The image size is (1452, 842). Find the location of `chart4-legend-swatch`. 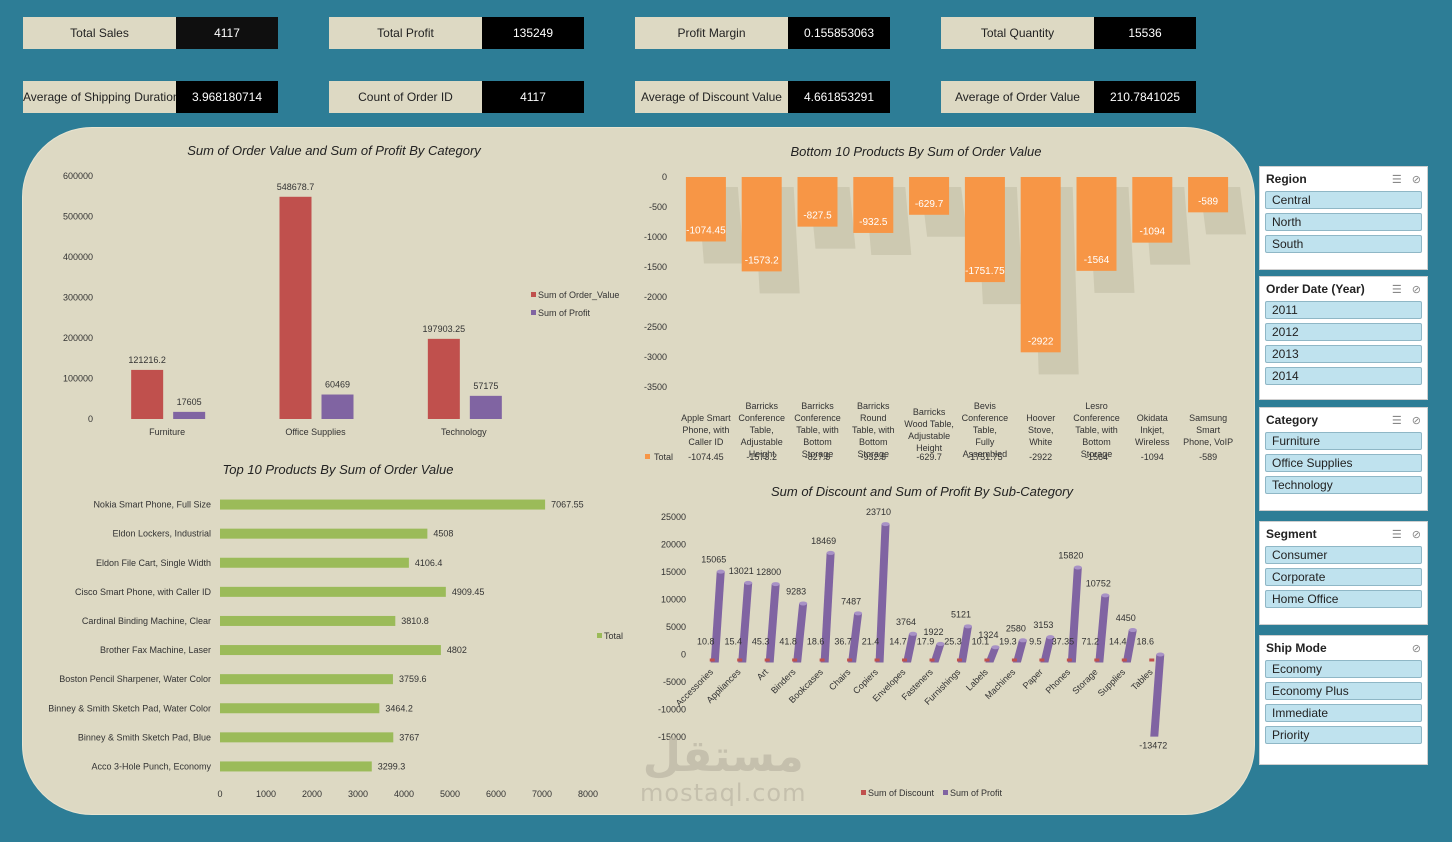

chart4-legend-swatch is located at coordinates (863, 792).